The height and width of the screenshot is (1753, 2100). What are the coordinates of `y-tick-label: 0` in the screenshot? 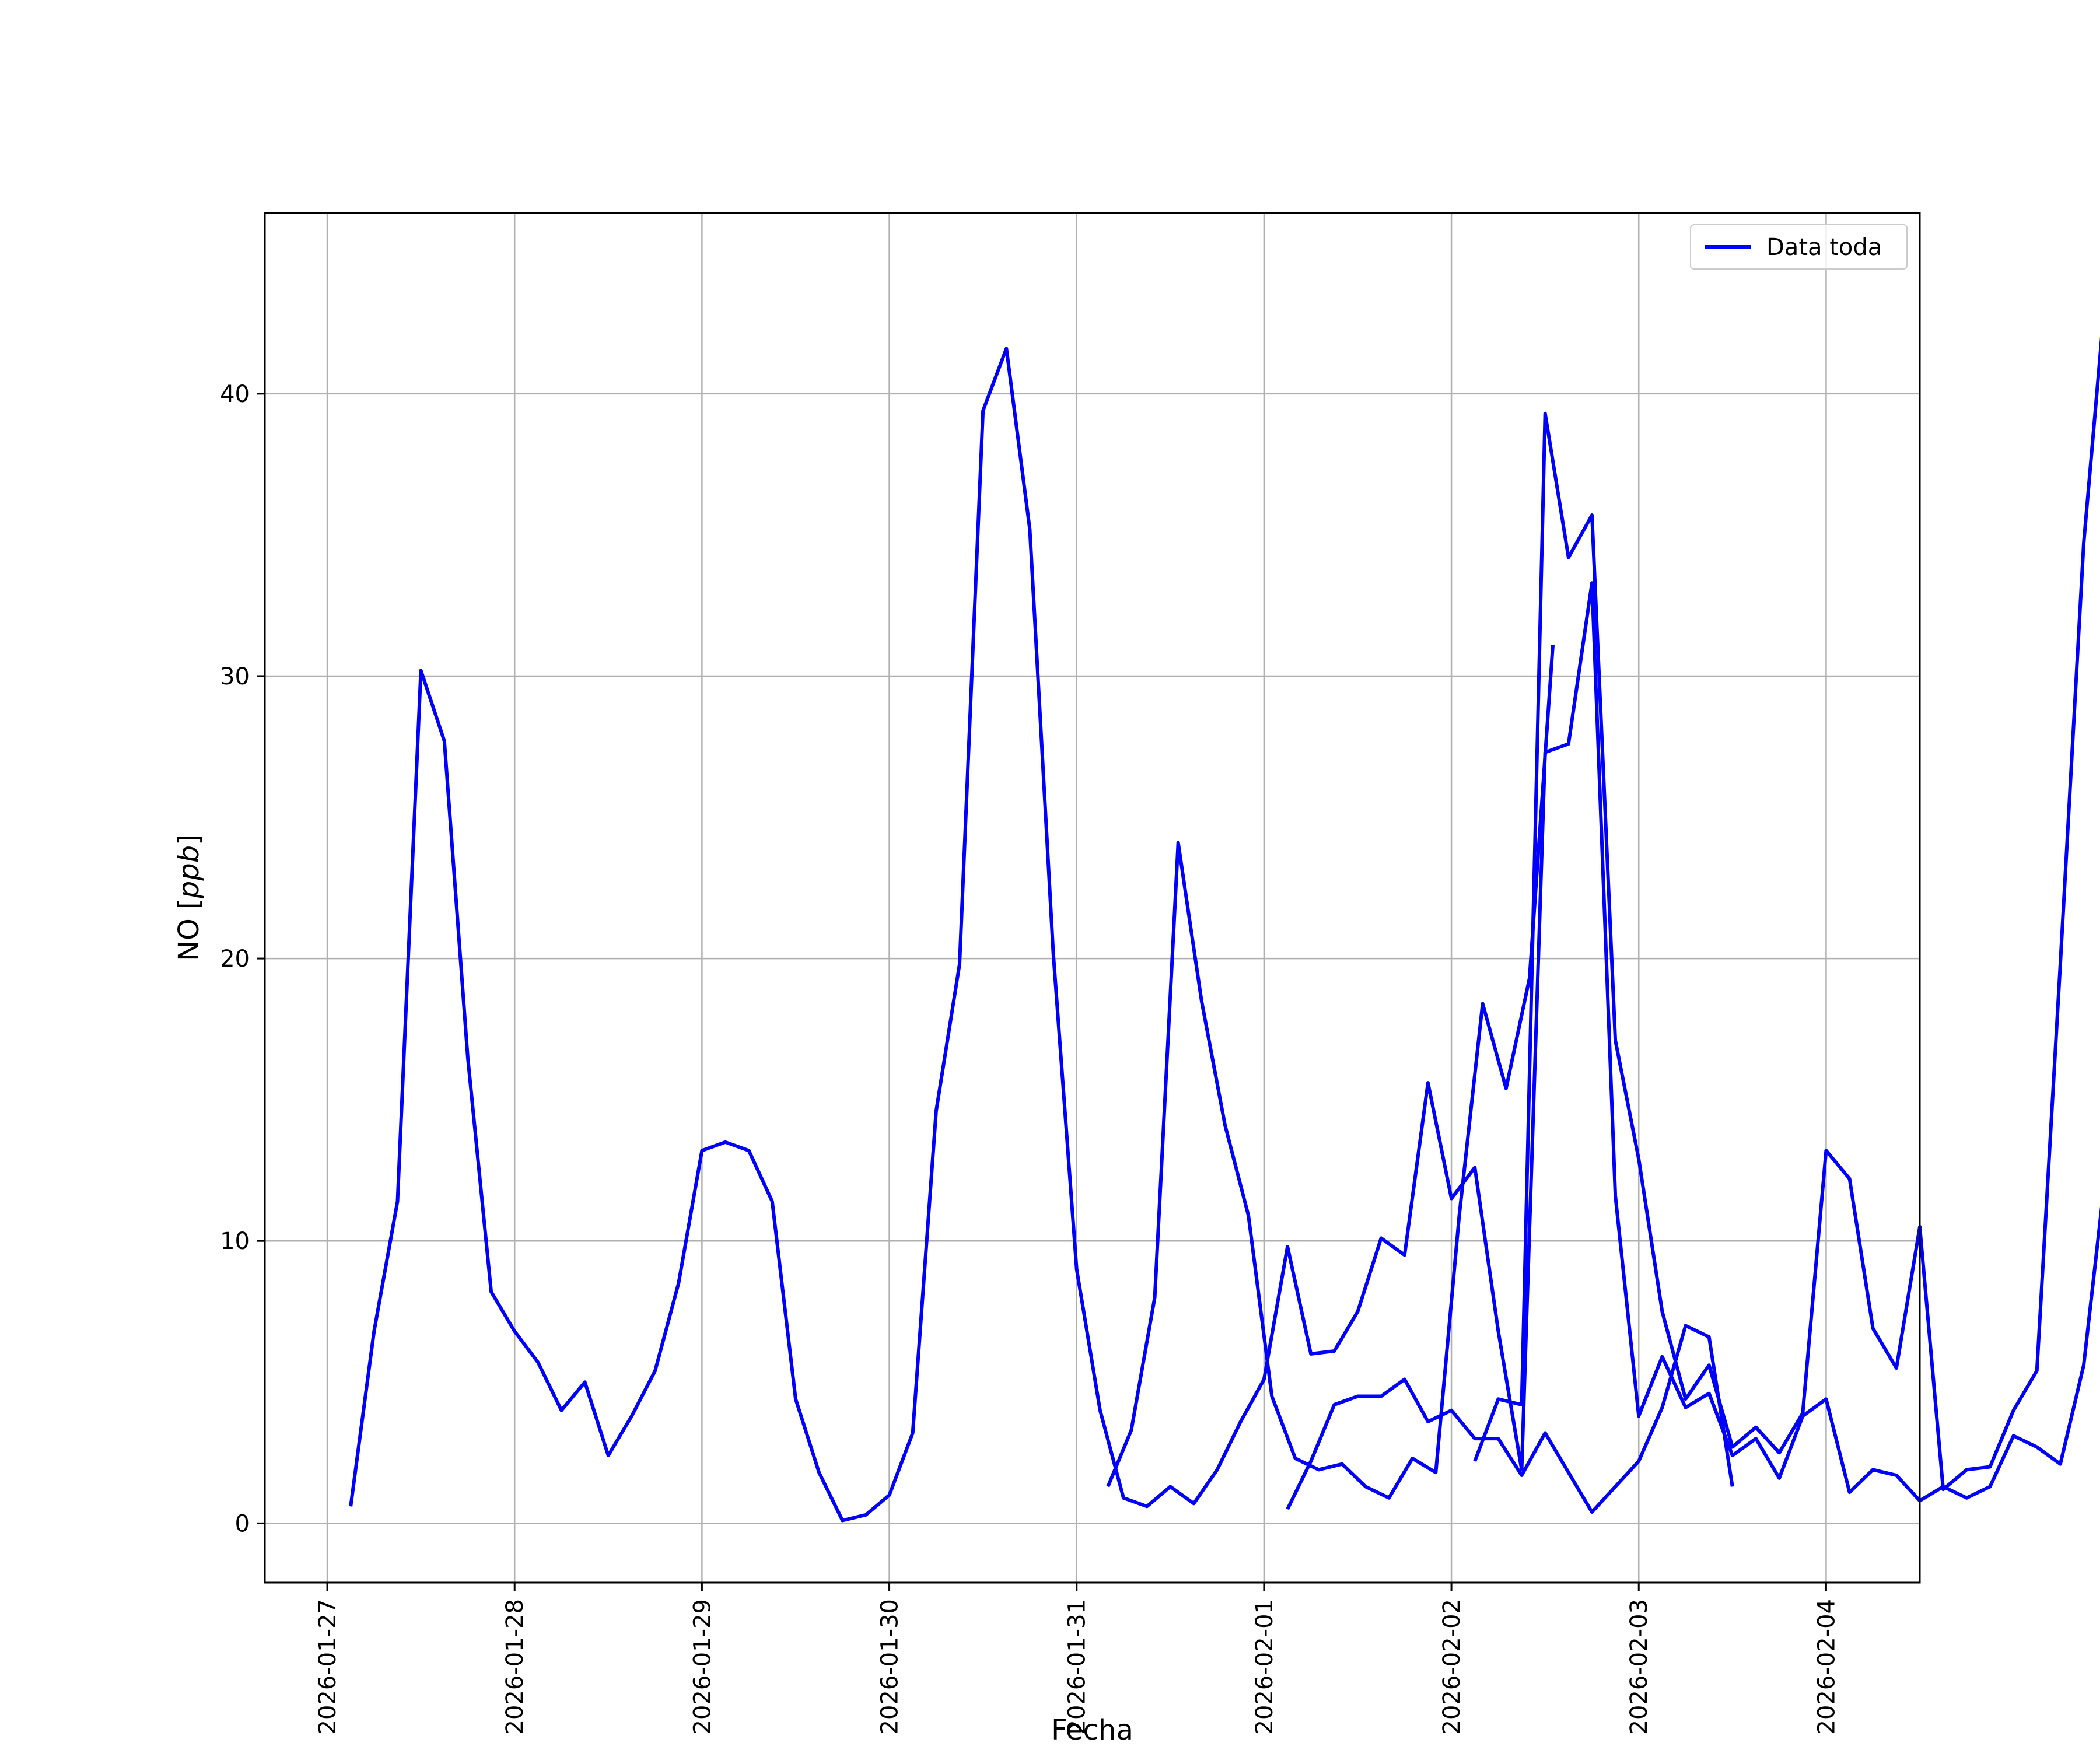 It's located at (242, 1523).